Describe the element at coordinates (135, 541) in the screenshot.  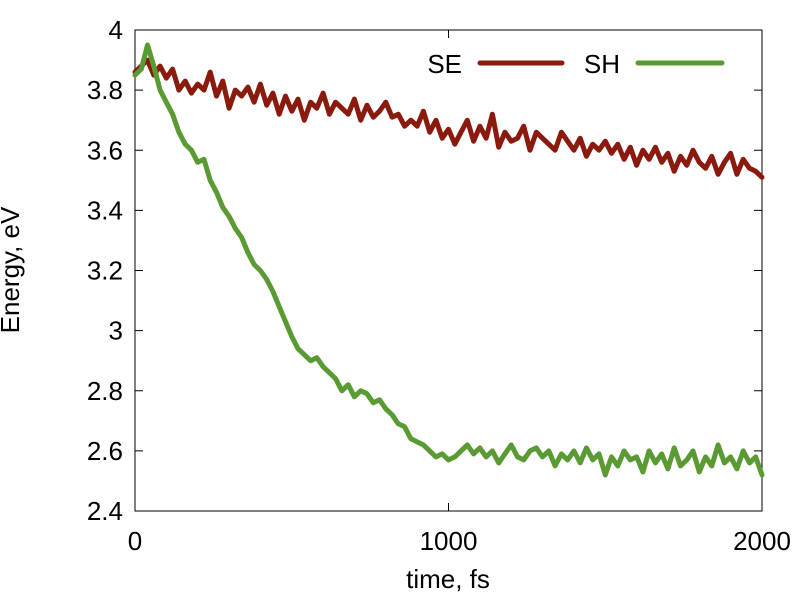
I see `x-tick-label: 0` at that location.